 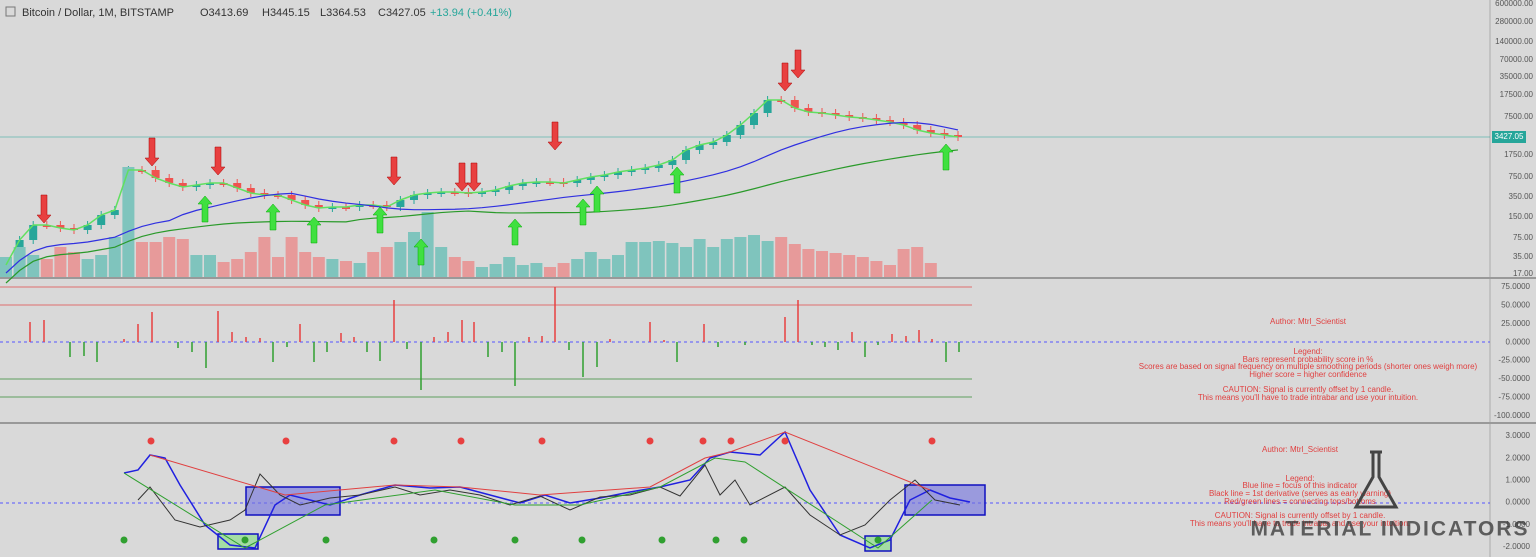 I want to click on ohlc: H3445.15, so click(x=286, y=13).